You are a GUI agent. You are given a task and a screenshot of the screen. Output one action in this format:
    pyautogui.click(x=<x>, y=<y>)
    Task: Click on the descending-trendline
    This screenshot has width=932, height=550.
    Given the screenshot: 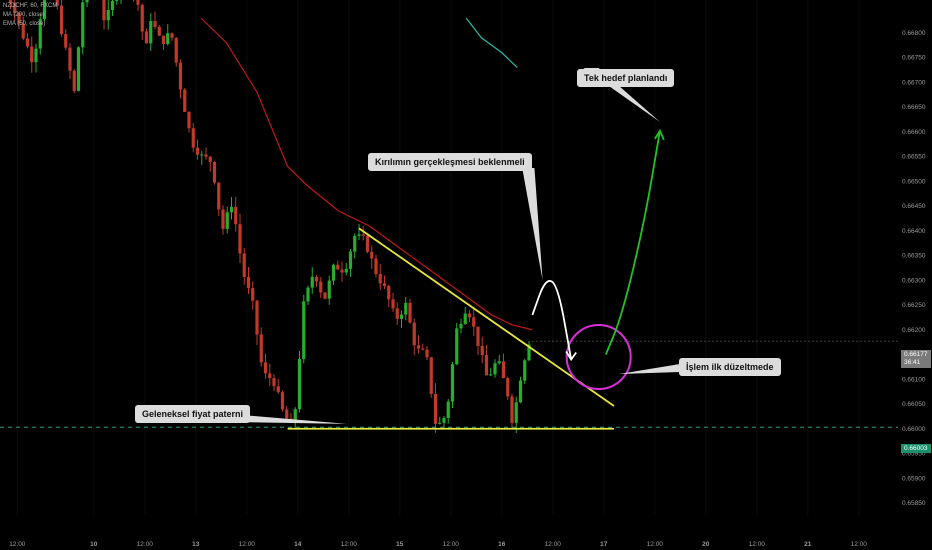 What is the action you would take?
    pyautogui.click(x=486, y=317)
    